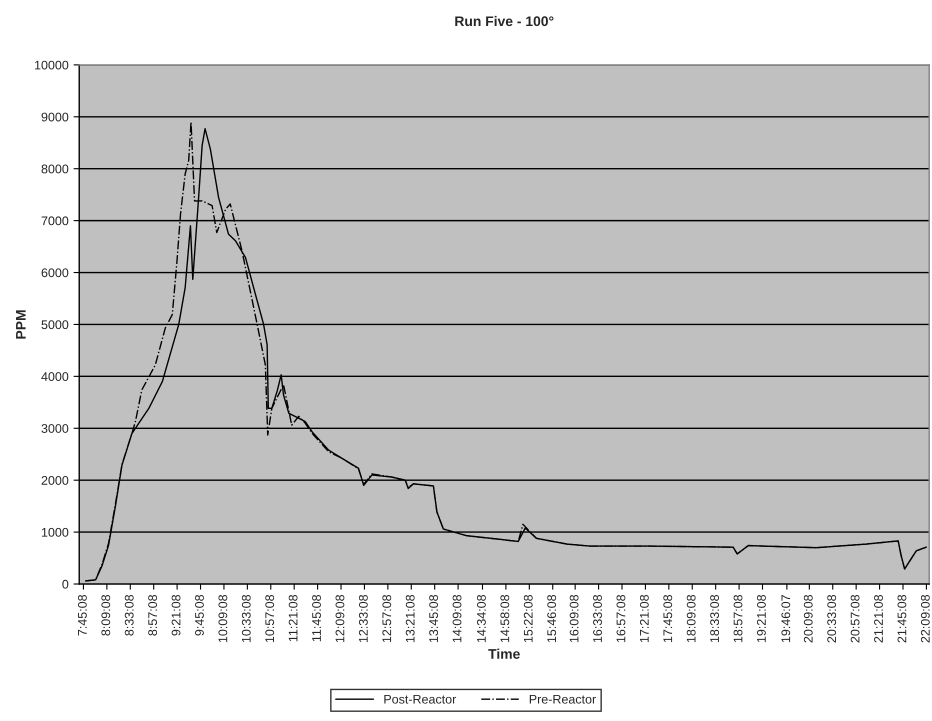 Image resolution: width=932 pixels, height=721 pixels. What do you see at coordinates (55, 325) in the screenshot?
I see `y-tick-label: 5000` at bounding box center [55, 325].